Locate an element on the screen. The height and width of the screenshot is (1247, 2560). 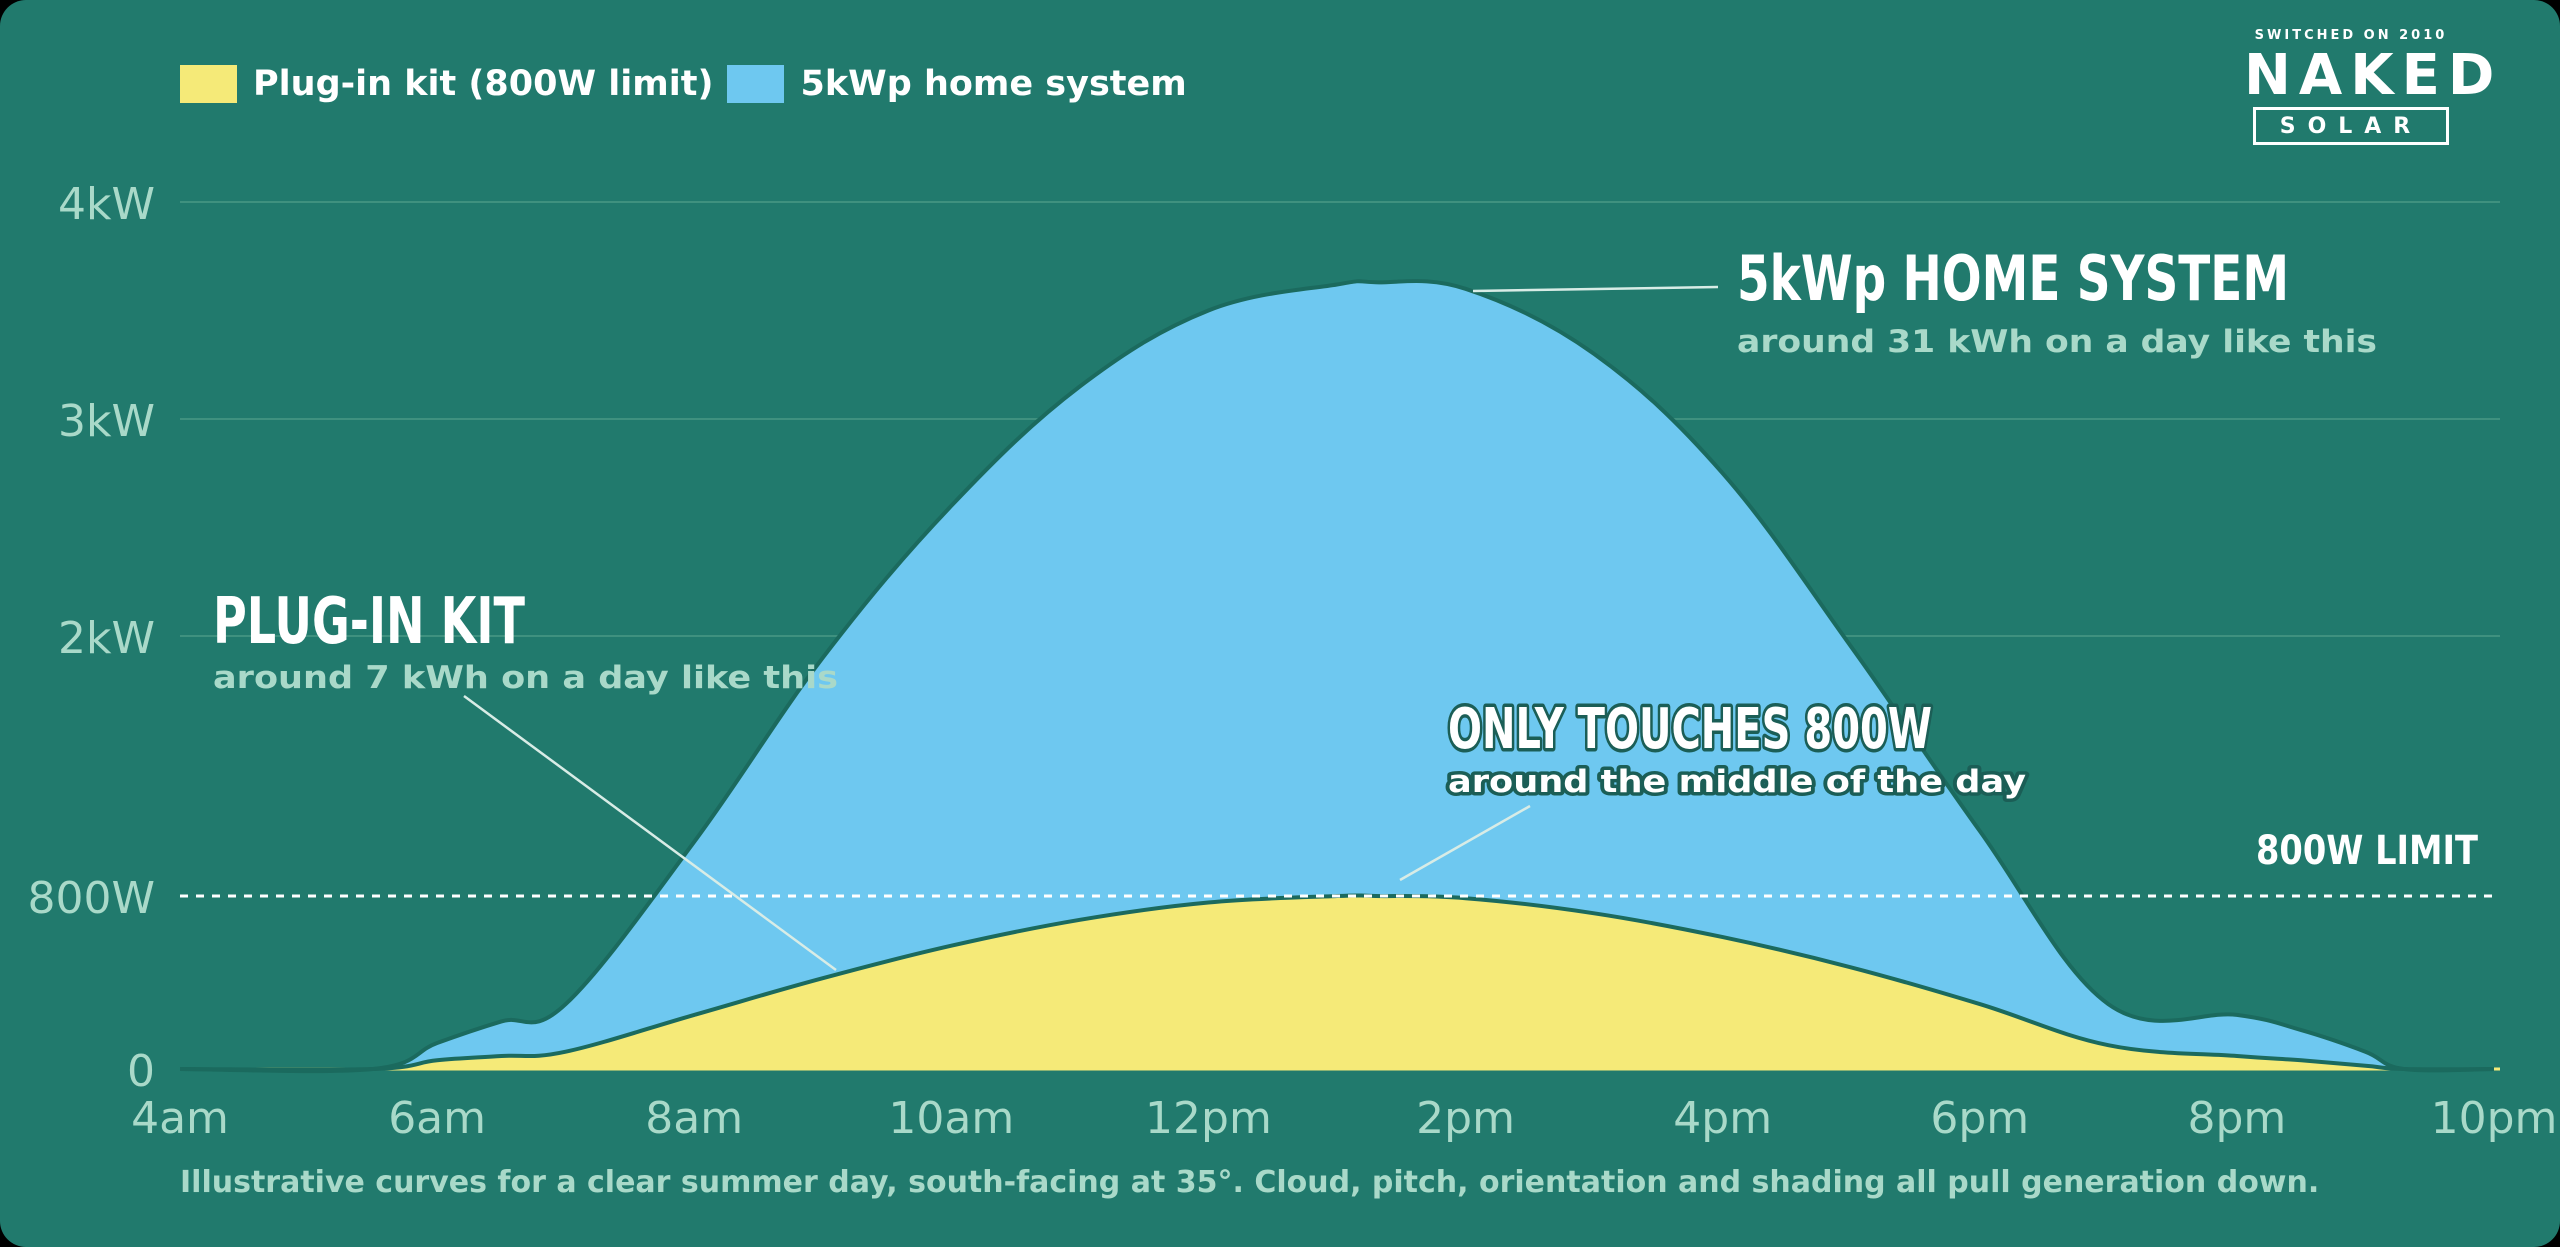
annotation-kit-subtitle: around 7 kWh on a day like this is located at coordinates (525, 678).